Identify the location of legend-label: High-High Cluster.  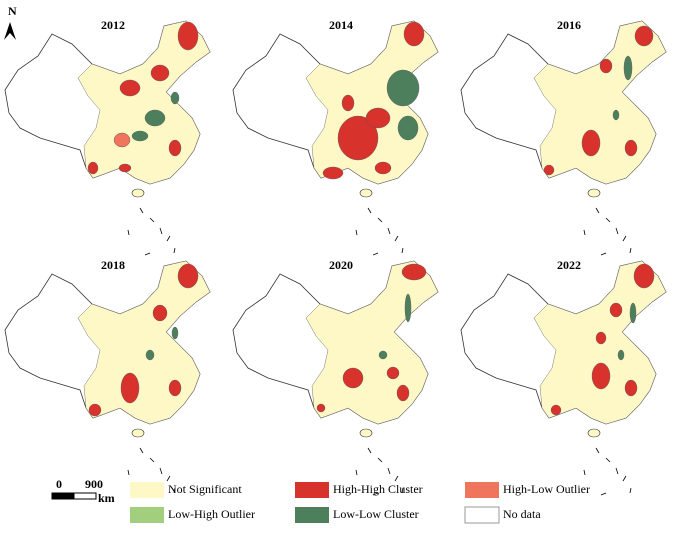
(378, 489).